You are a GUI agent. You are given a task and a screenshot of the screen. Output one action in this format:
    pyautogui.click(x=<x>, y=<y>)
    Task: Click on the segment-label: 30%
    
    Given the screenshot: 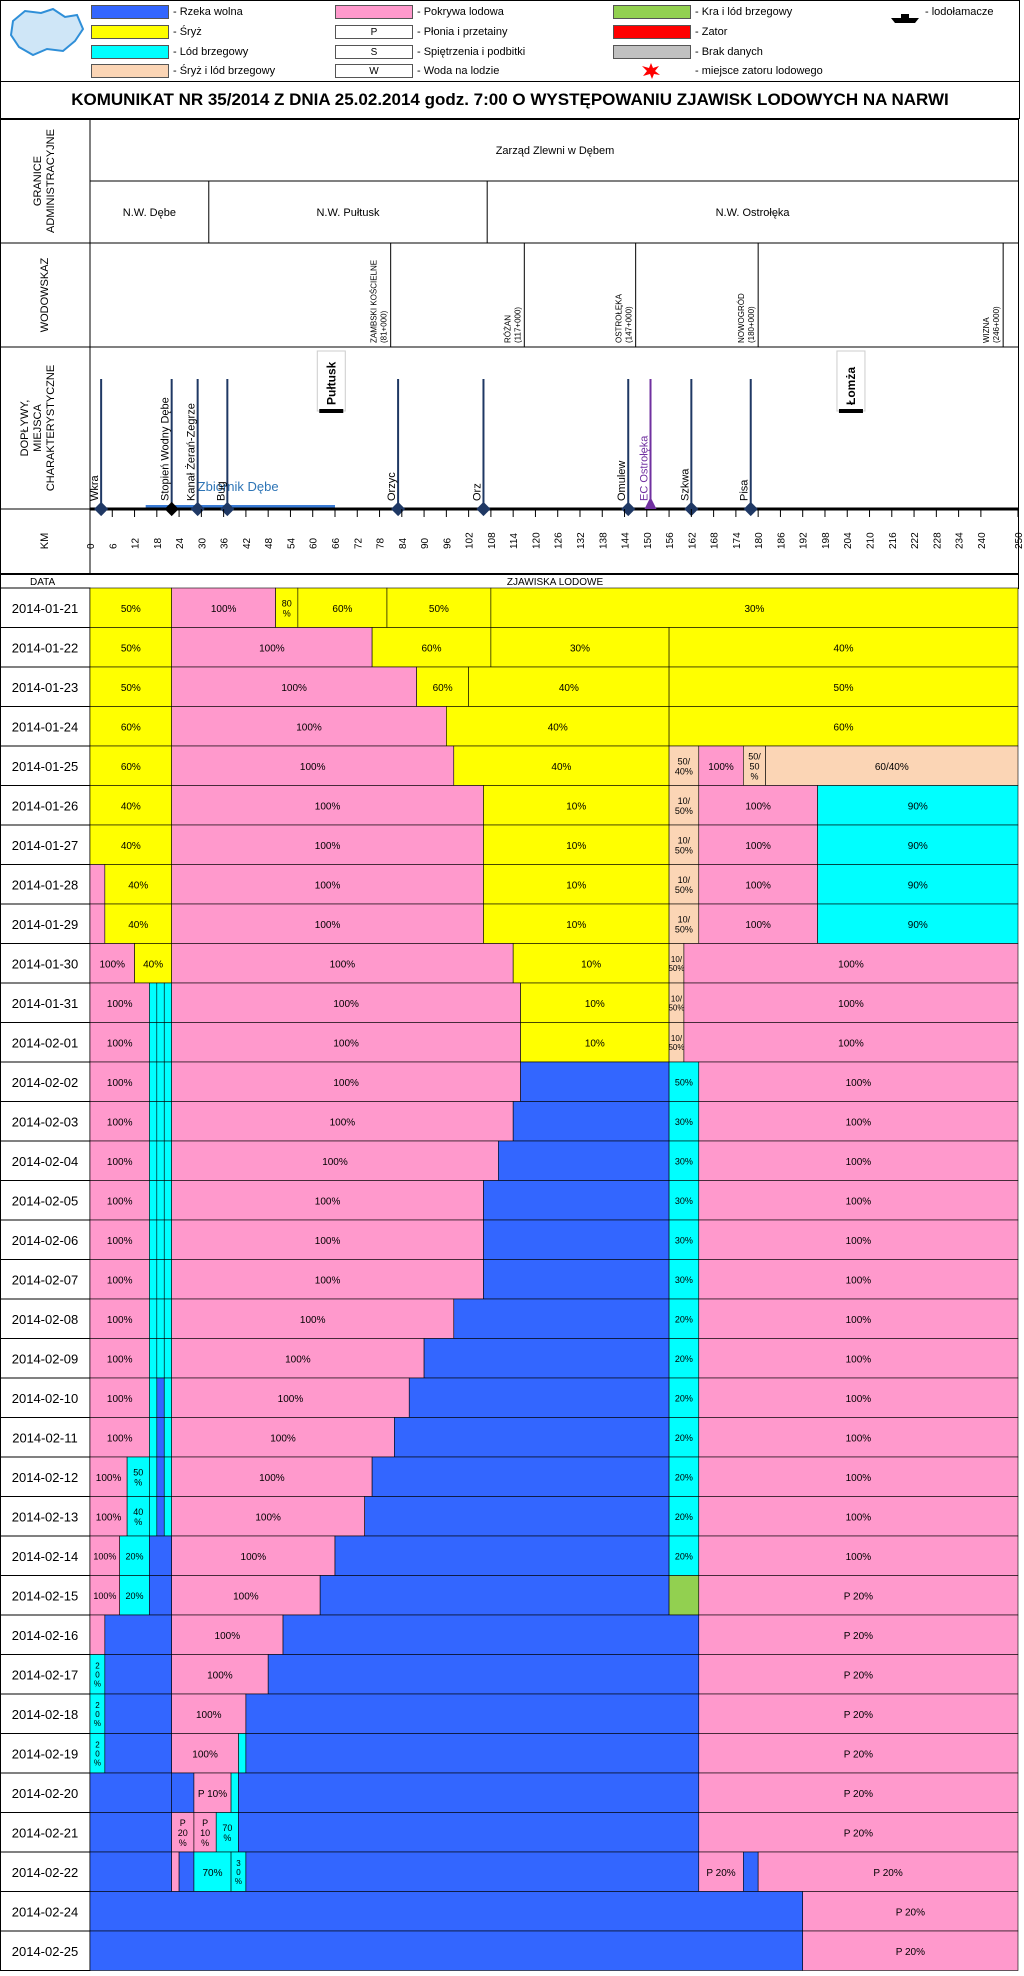 What is the action you would take?
    pyautogui.click(x=684, y=1280)
    